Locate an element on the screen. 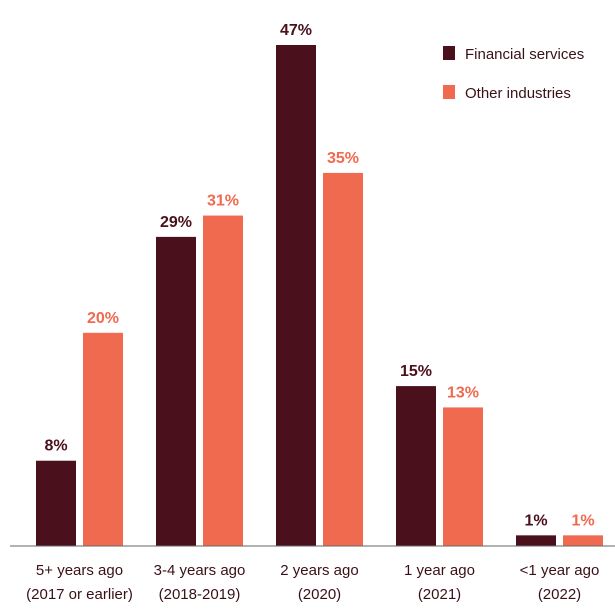 The image size is (615, 609). category-label-0-line-1: (2017 or earlier) is located at coordinates (79, 594).